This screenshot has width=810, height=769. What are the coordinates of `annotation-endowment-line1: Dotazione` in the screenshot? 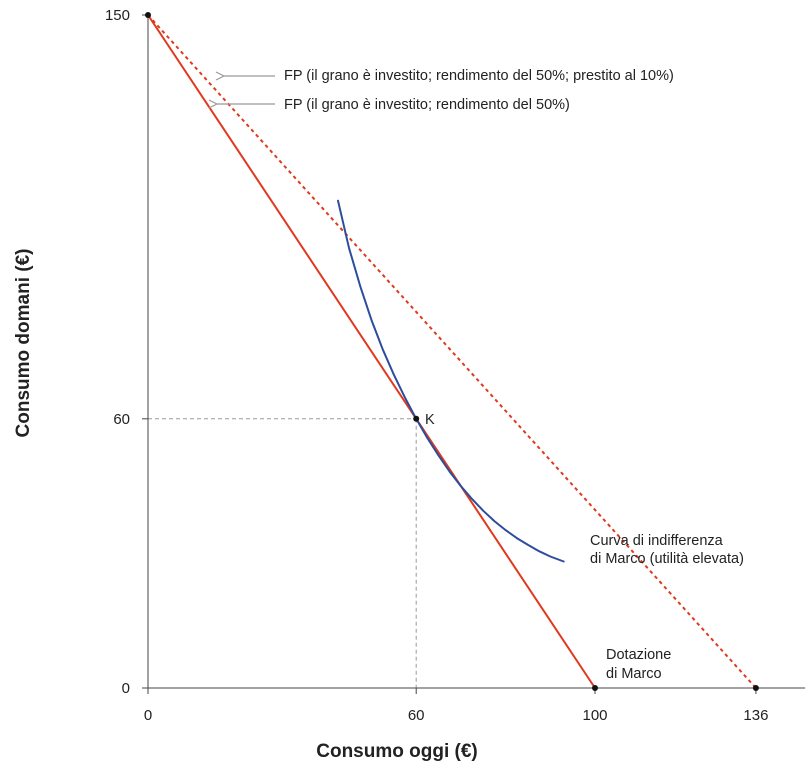 It's located at (638, 655).